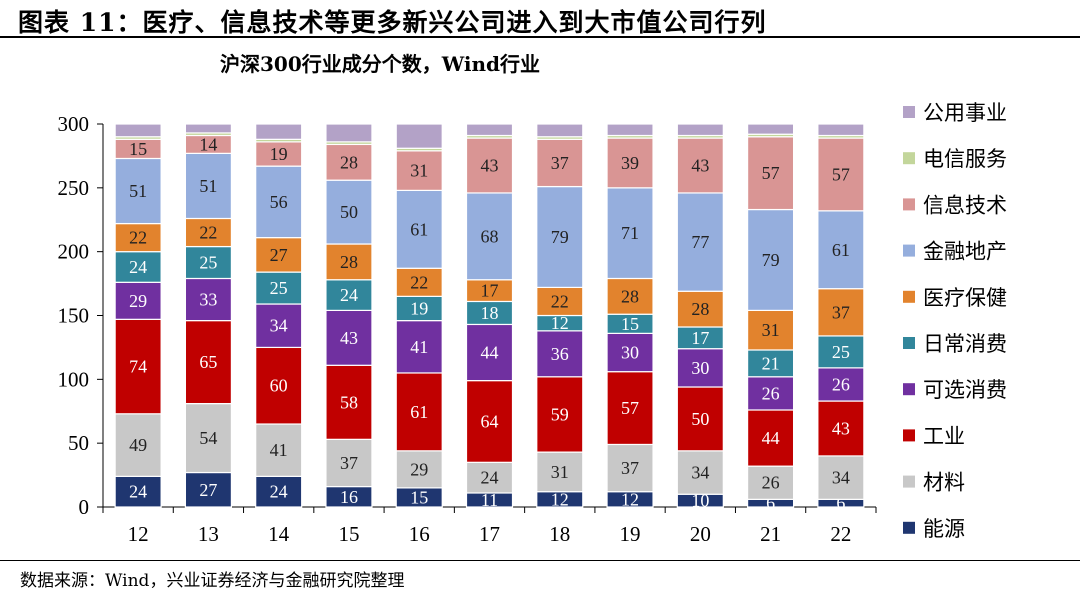  I want to click on data-label: 39, so click(630, 163).